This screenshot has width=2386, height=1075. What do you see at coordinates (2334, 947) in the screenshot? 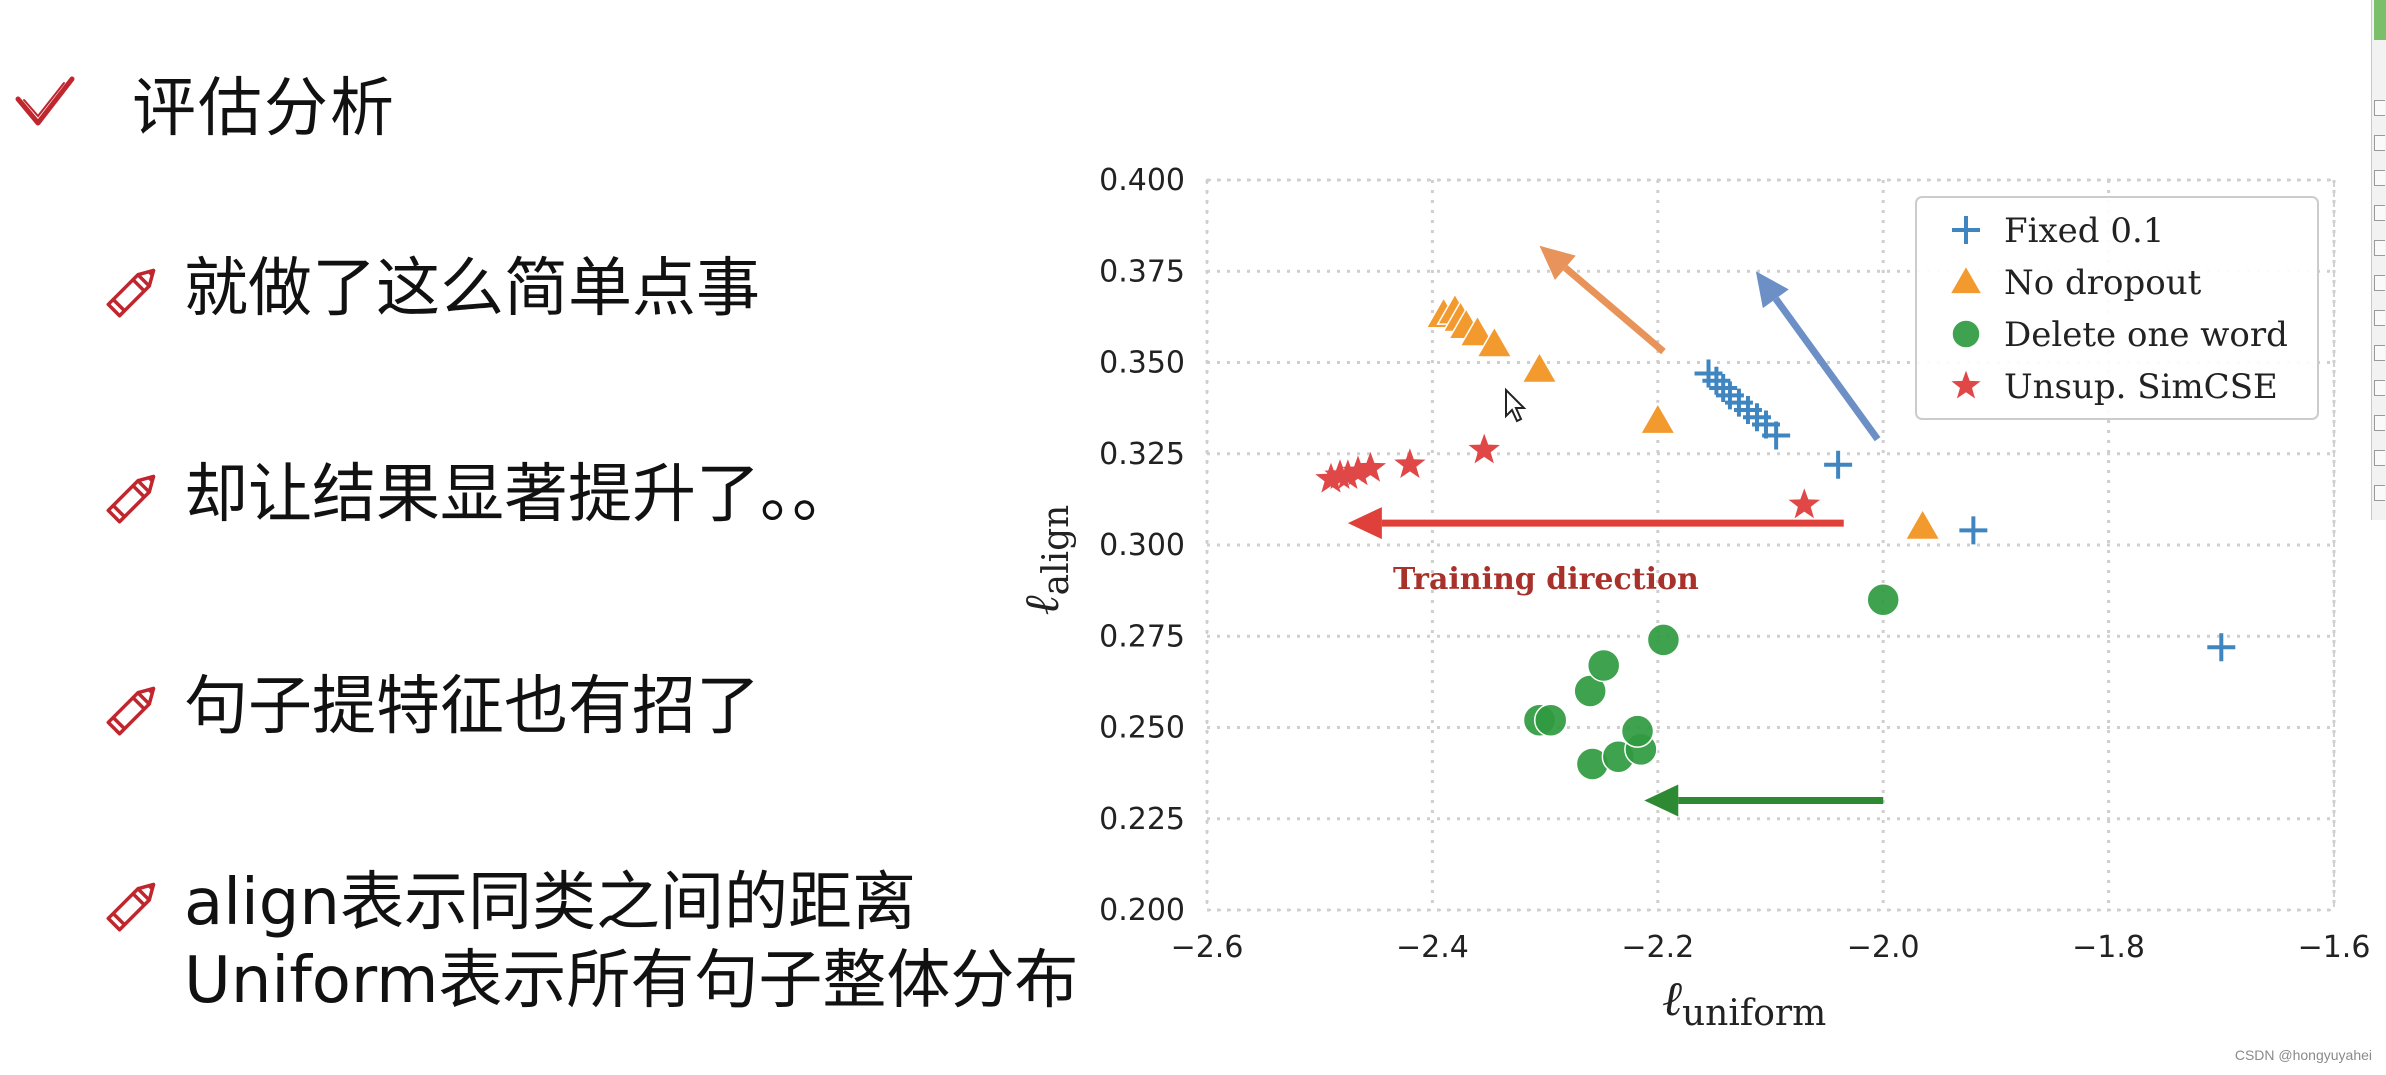
I see `x-tick-label: −1.6` at bounding box center [2334, 947].